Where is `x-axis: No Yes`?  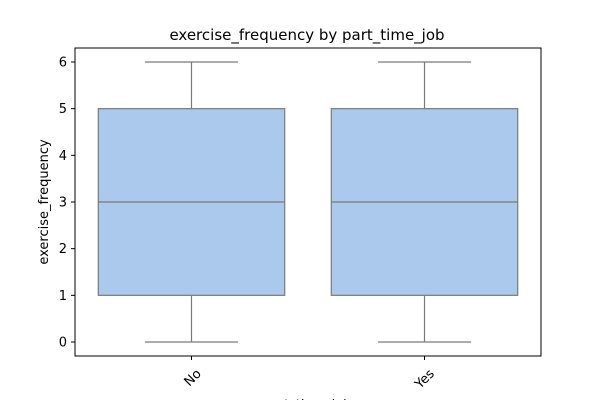 x-axis: No Yes is located at coordinates (310, 374).